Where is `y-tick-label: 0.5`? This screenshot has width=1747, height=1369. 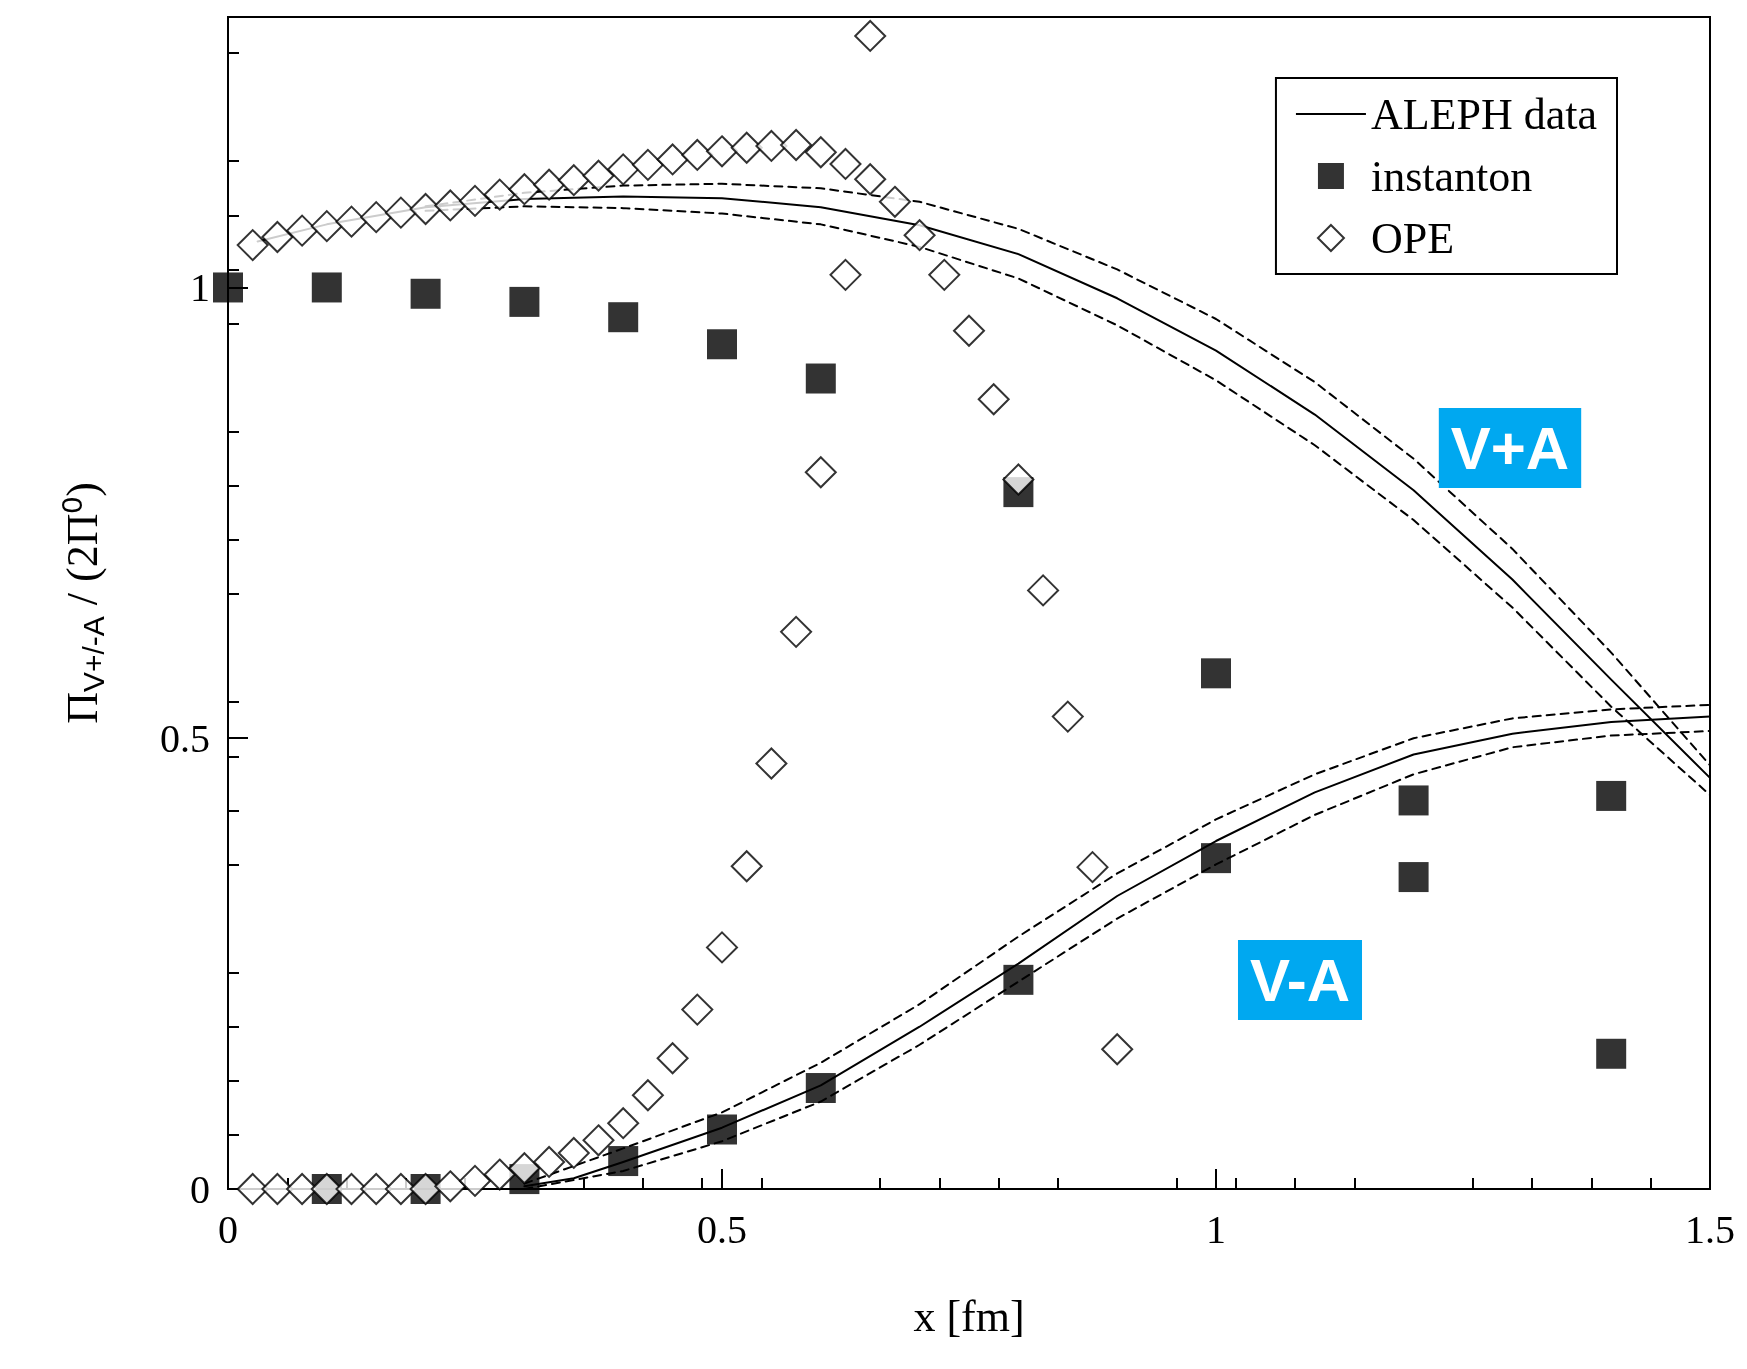
y-tick-label: 0.5 is located at coordinates (185, 738).